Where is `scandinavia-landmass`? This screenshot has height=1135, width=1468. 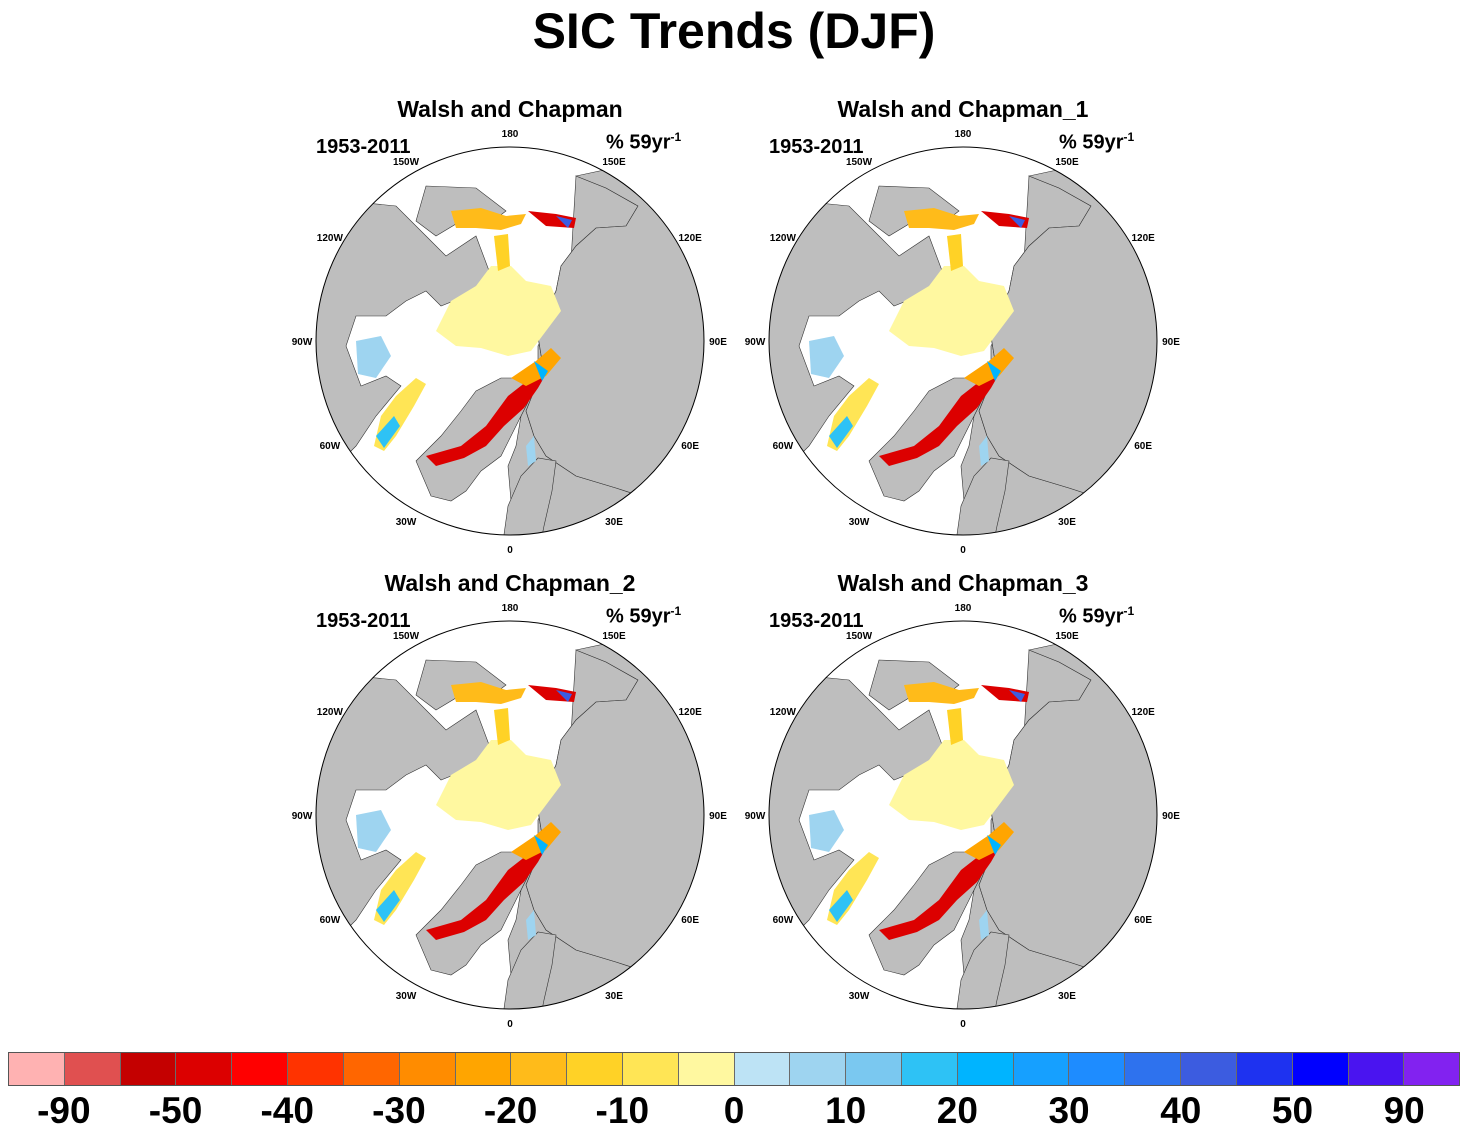 scandinavia-landmass is located at coordinates (981, 496).